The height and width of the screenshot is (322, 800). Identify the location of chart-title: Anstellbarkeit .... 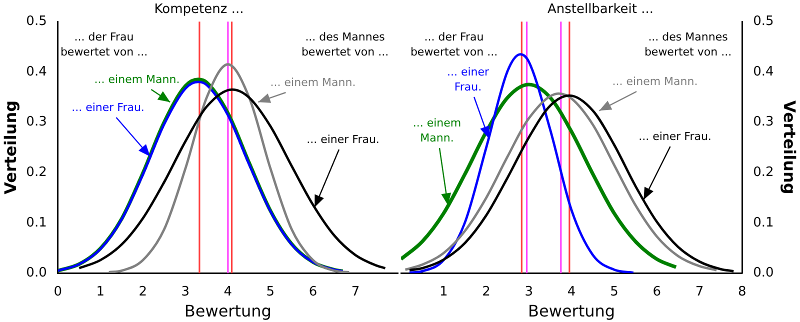
(600, 10).